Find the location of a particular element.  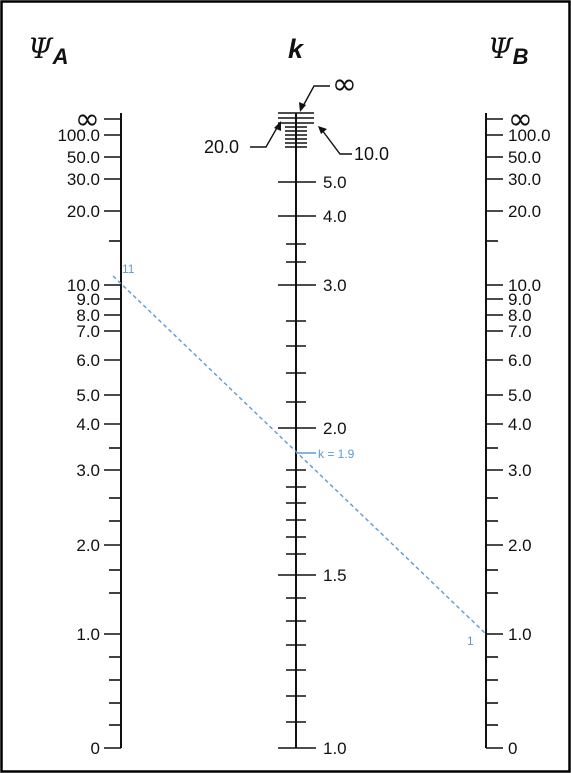

psi-a-tick-label: 0 is located at coordinates (95, 748).